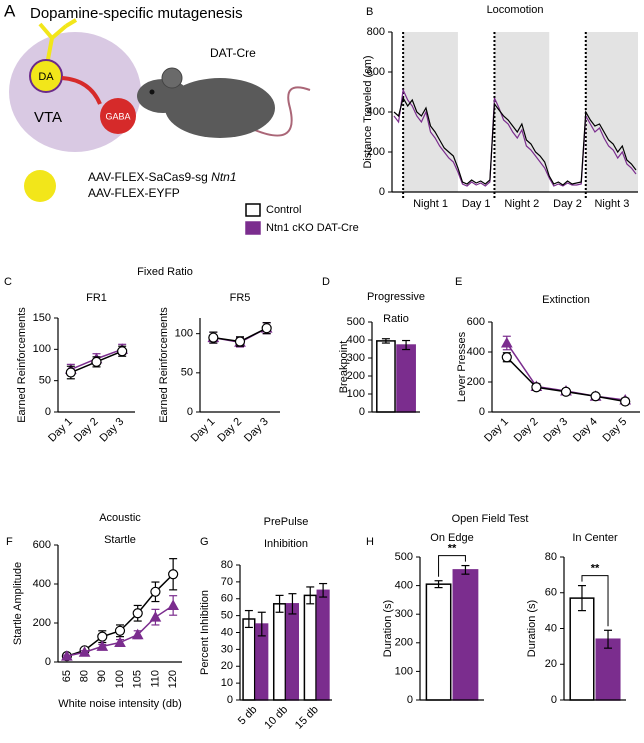  I want to click on y-tick-label: 150, so click(42, 318).